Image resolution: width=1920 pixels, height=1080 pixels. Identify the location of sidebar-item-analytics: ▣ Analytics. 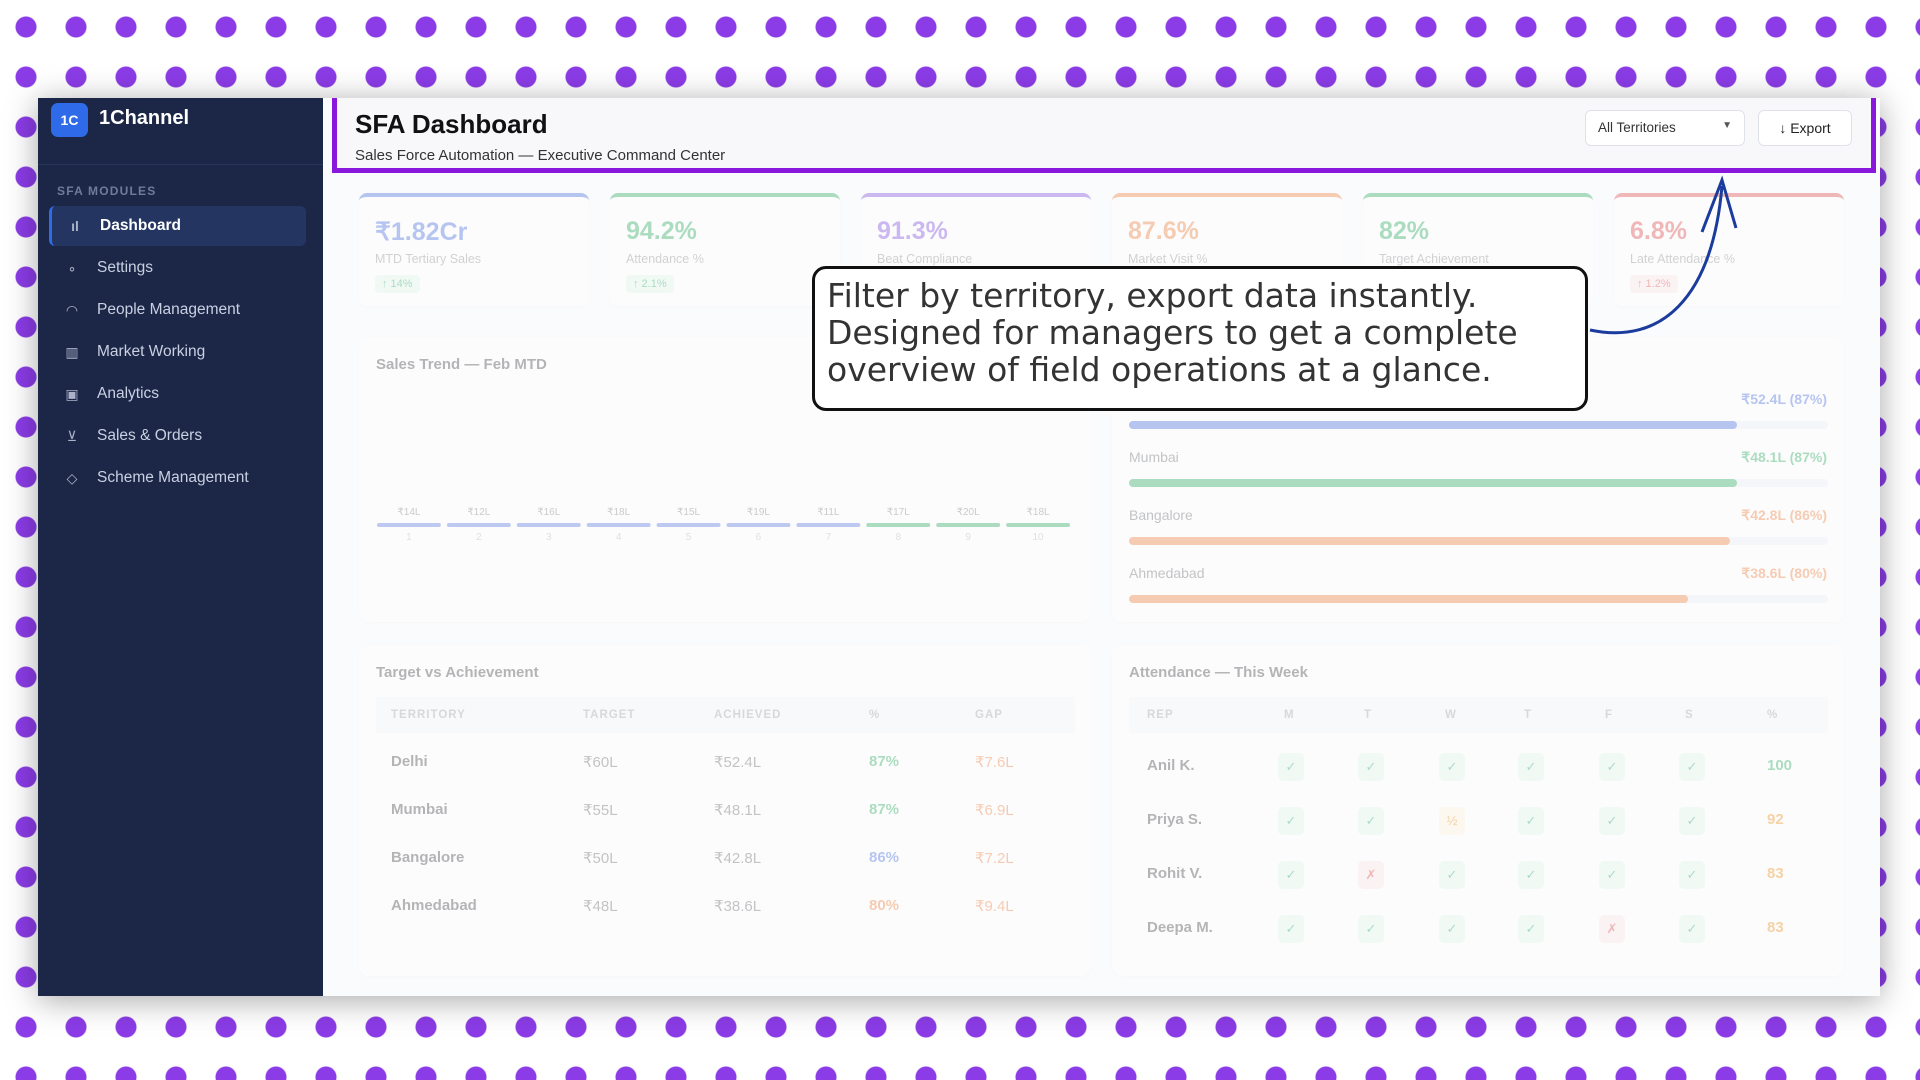
(177, 394).